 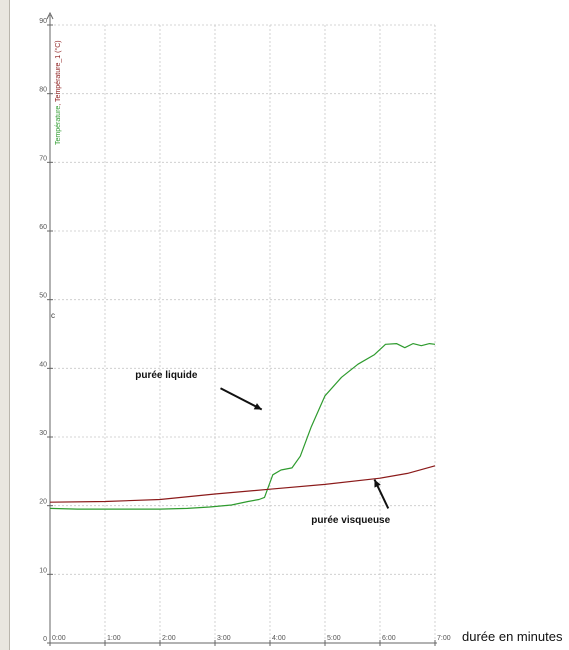 What do you see at coordinates (45, 639) in the screenshot?
I see `y-tick-label: 0` at bounding box center [45, 639].